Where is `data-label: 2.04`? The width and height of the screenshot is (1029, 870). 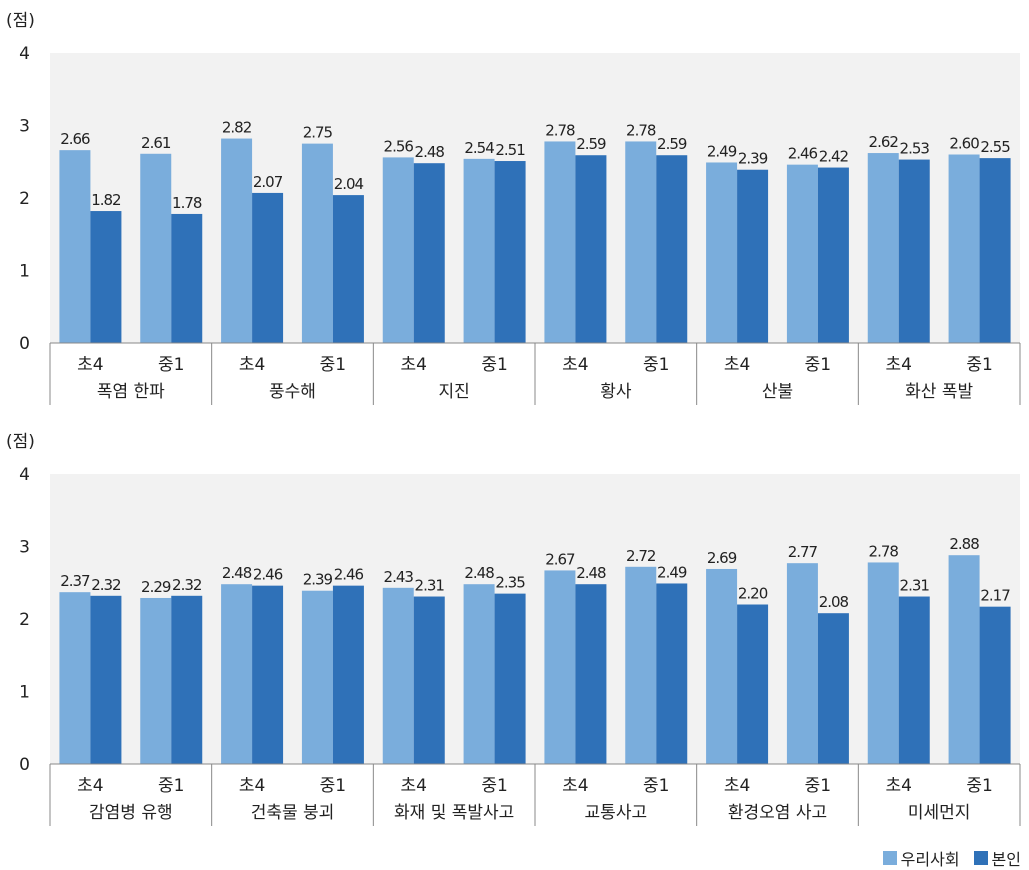
data-label: 2.04 is located at coordinates (349, 184).